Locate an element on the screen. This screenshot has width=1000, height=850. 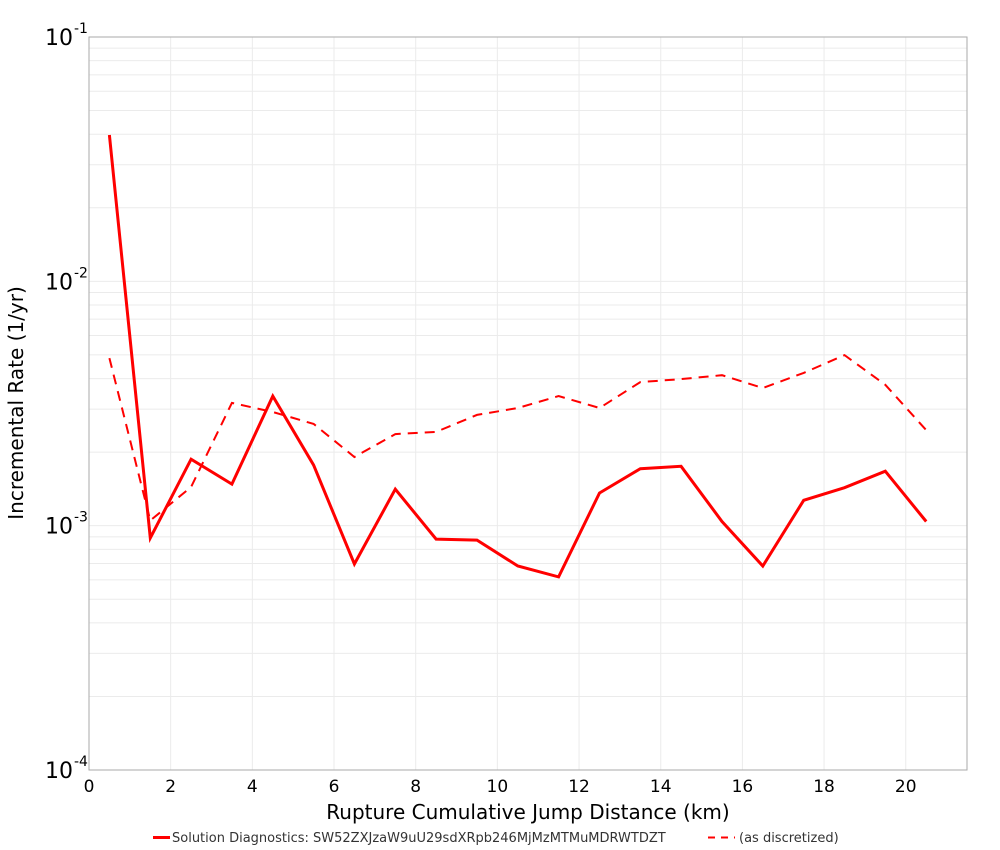
y-tick-label: 10 -2 is located at coordinates (66, 280).